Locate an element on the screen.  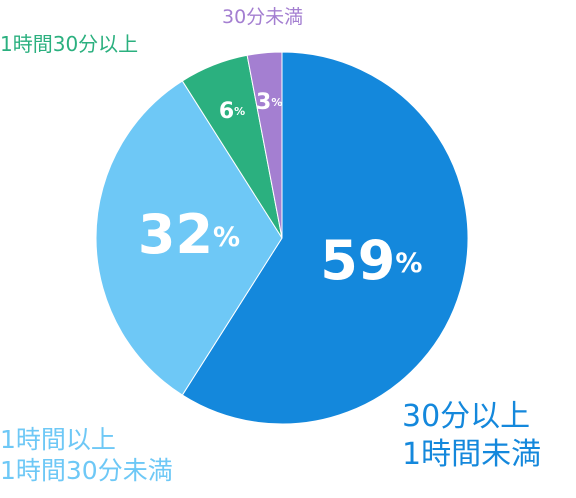
value-label: 3% is located at coordinates (269, 102).